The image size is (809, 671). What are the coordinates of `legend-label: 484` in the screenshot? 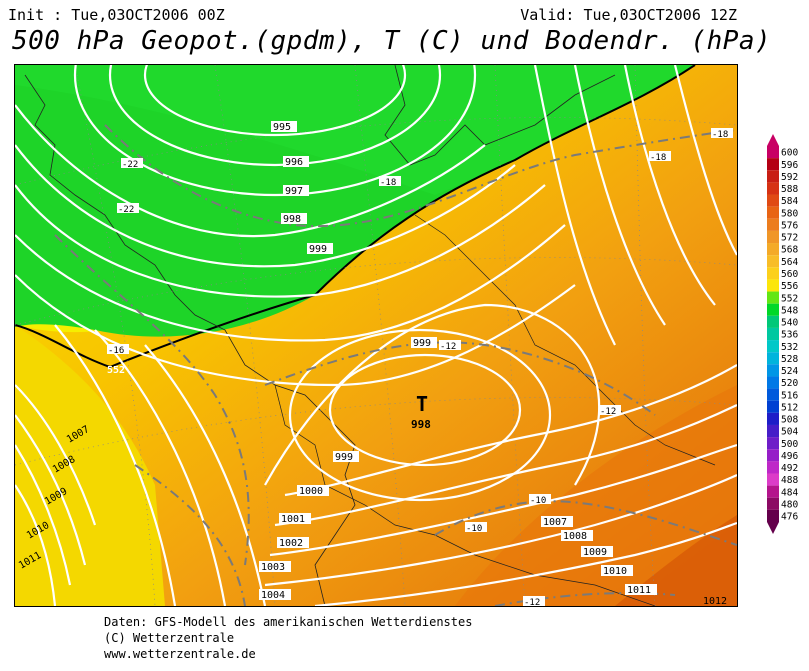 It's located at (789, 492).